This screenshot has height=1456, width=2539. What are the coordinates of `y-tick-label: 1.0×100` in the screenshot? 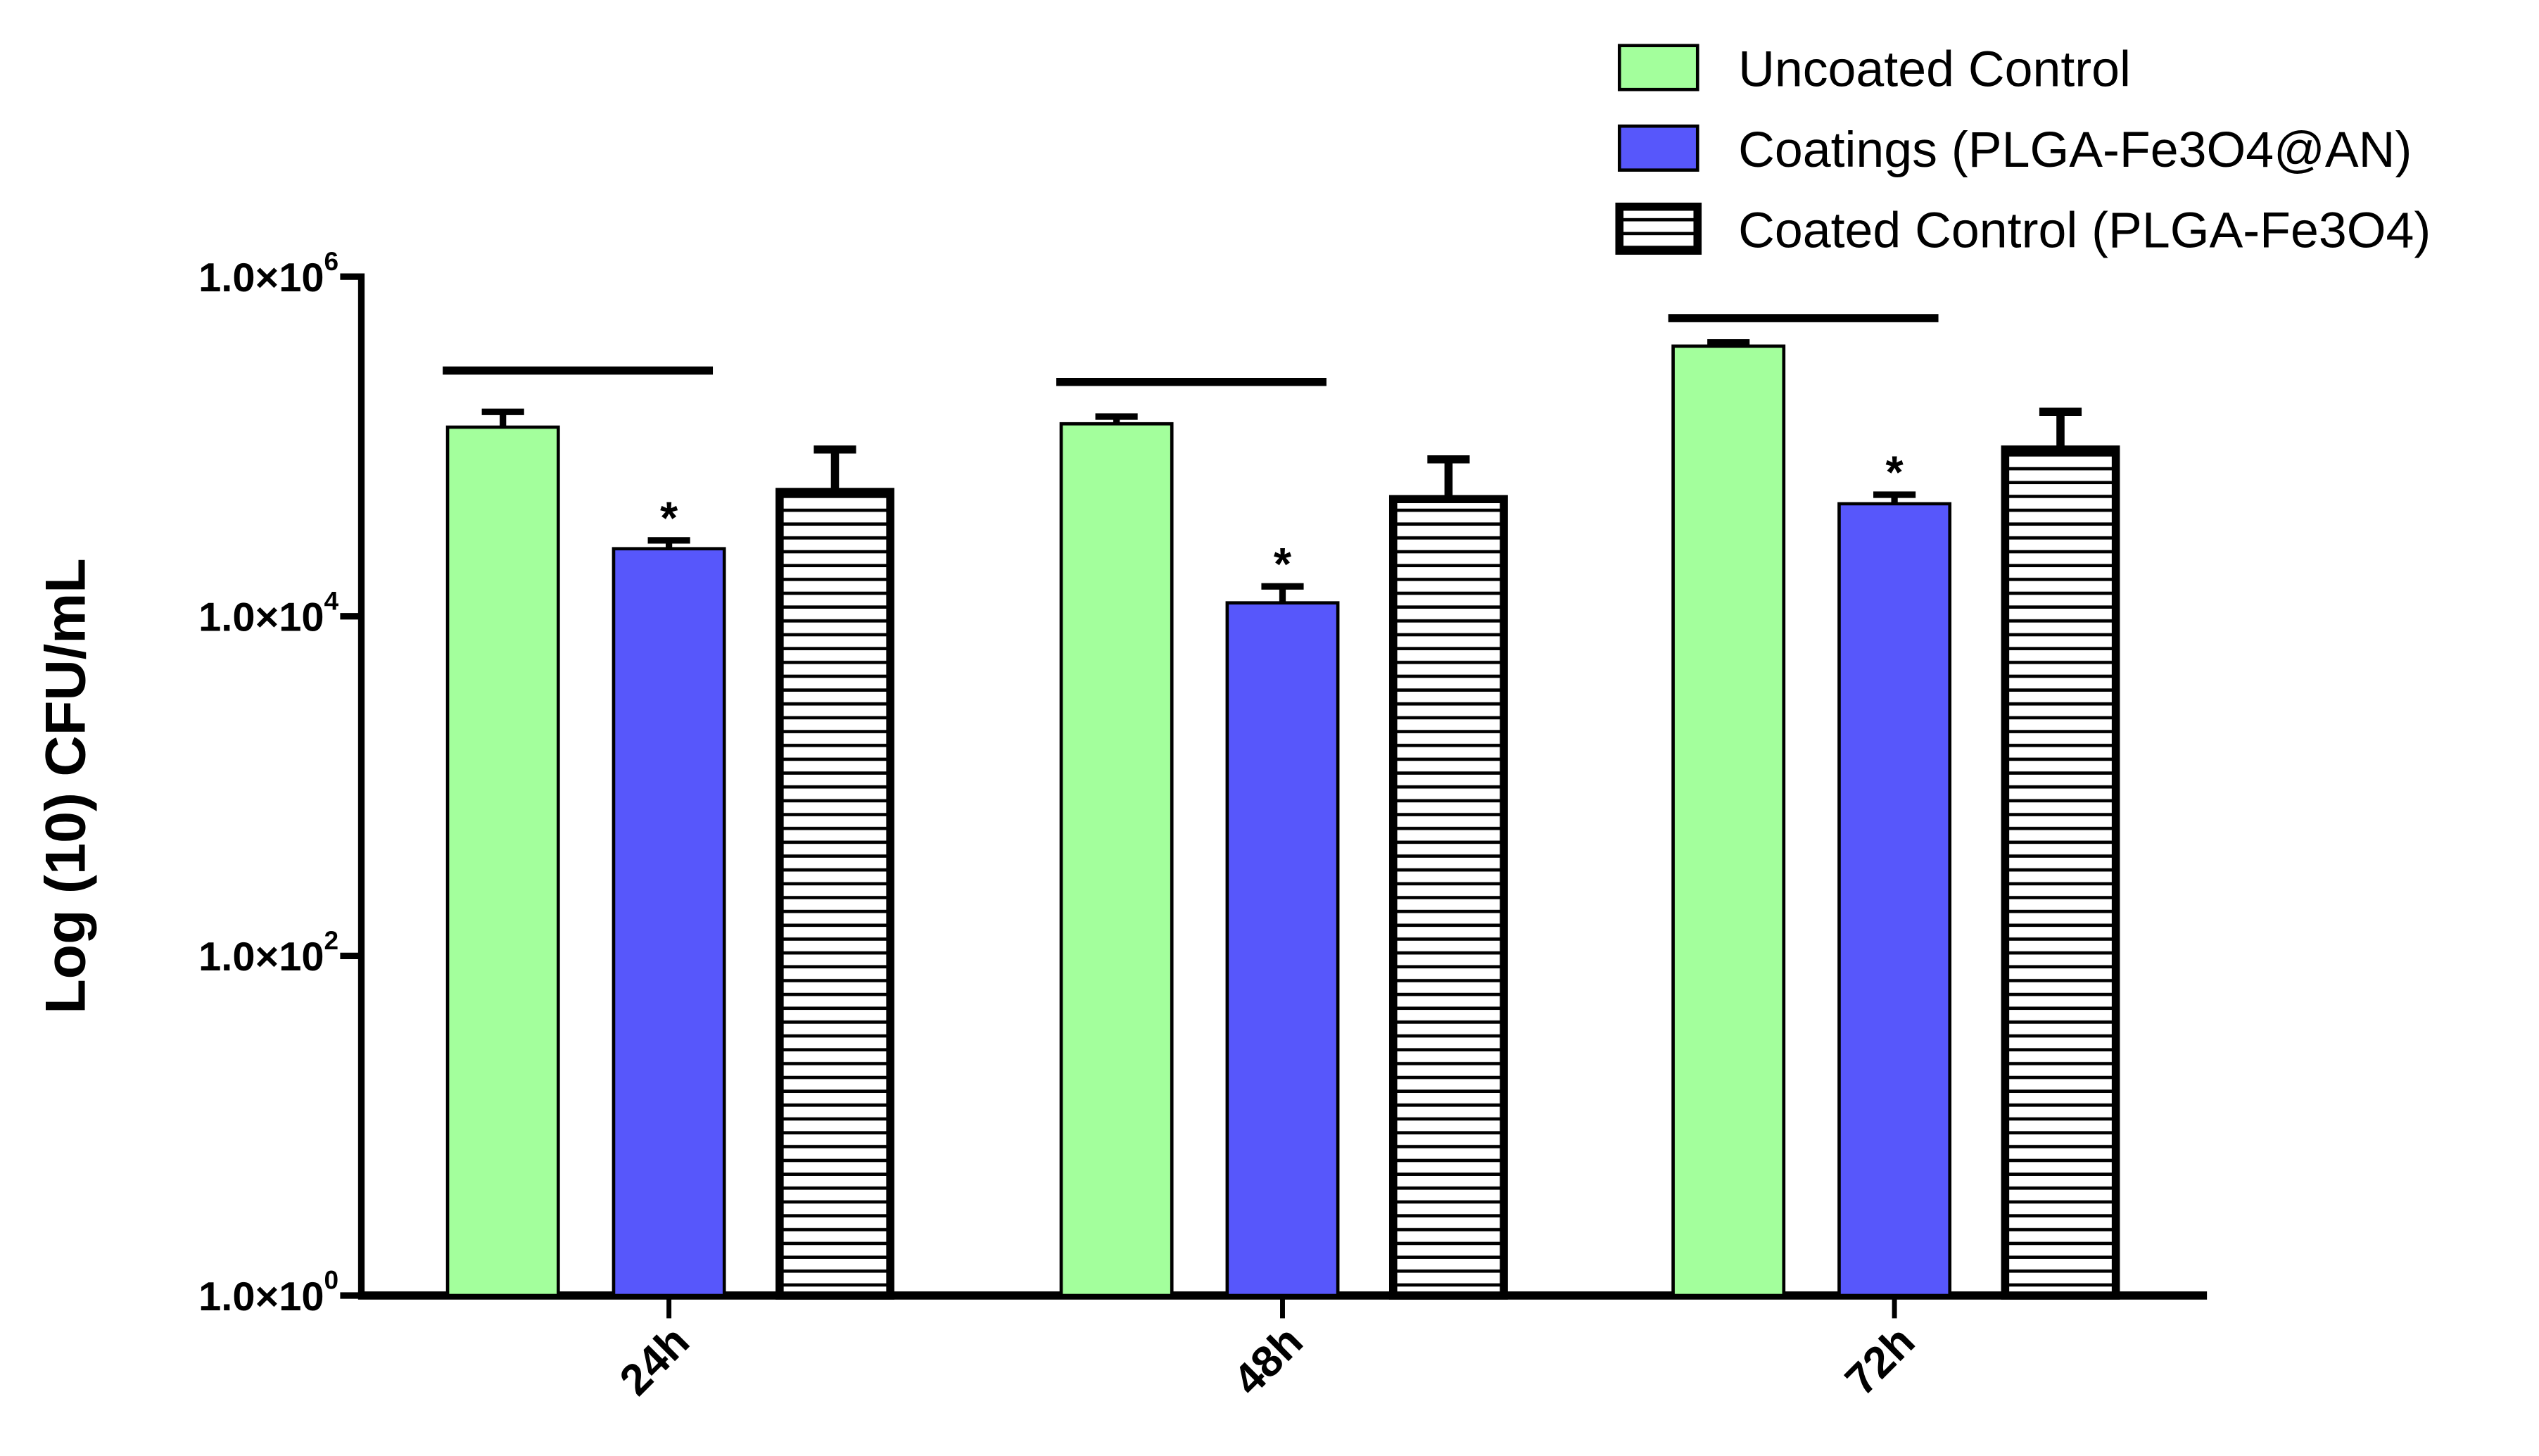 It's located at (268, 1292).